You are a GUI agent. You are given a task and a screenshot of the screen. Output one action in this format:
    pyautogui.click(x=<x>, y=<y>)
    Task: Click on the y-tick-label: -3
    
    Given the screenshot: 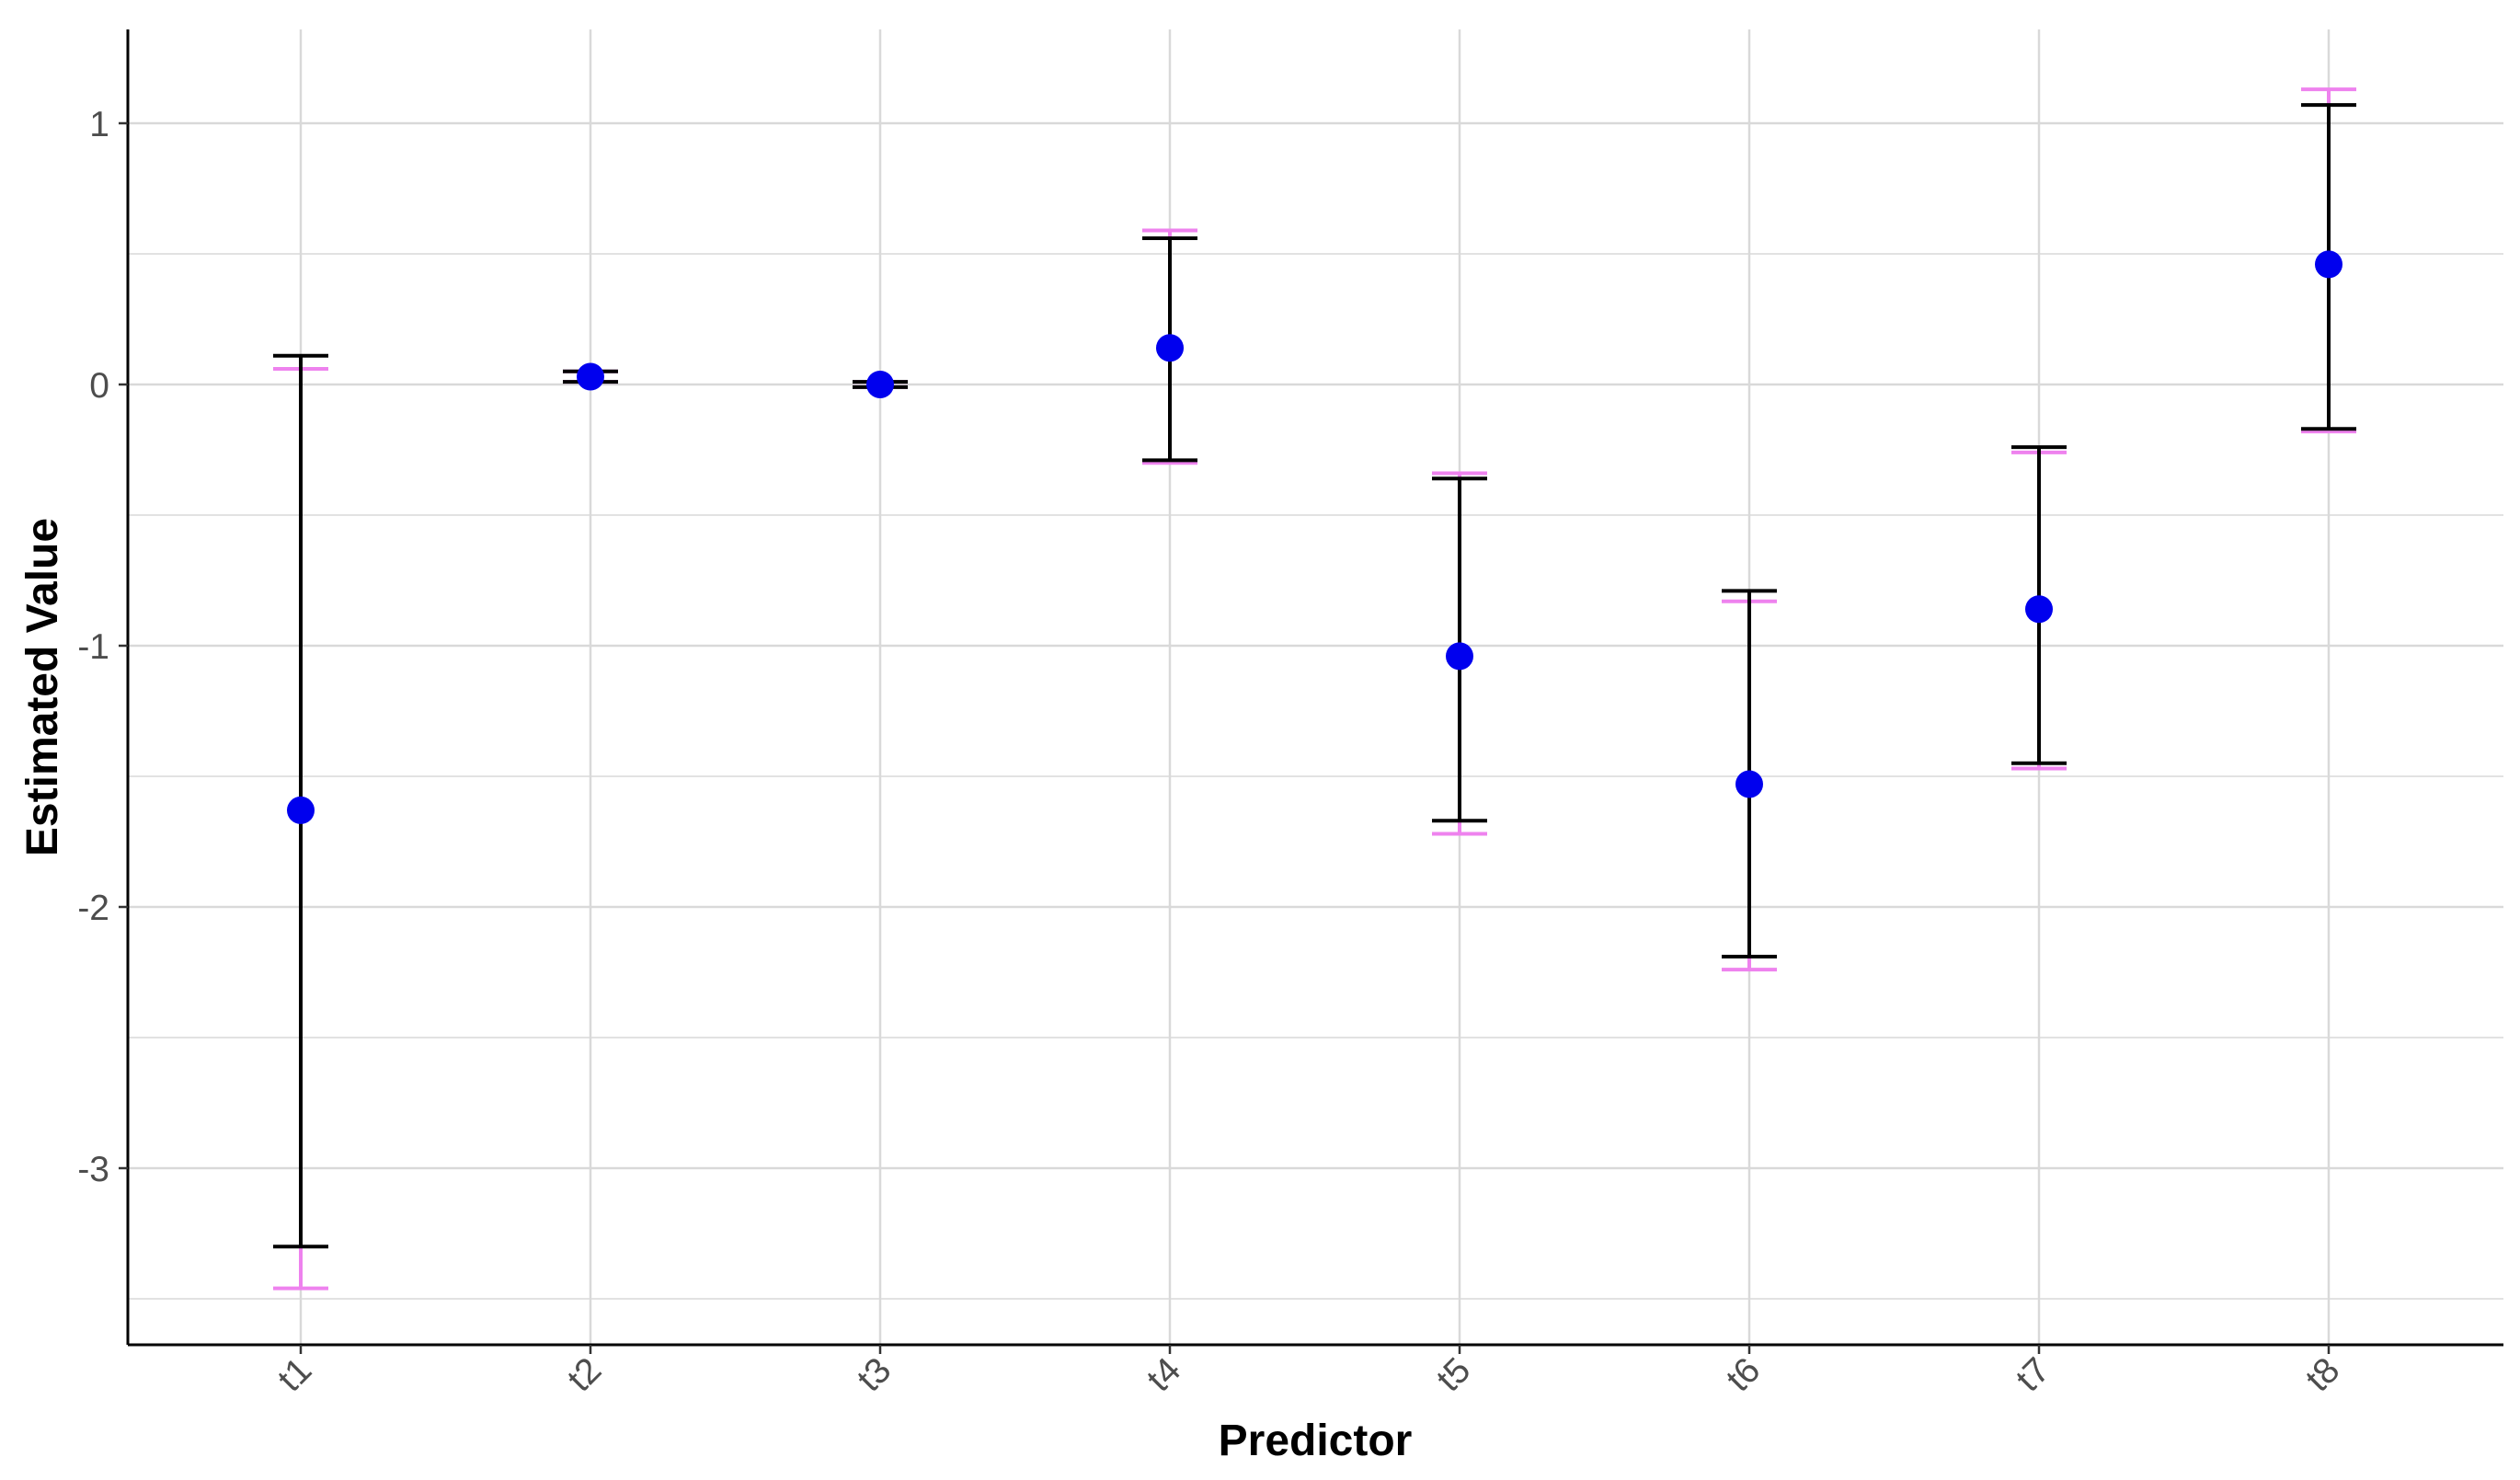 What is the action you would take?
    pyautogui.click(x=93, y=1169)
    